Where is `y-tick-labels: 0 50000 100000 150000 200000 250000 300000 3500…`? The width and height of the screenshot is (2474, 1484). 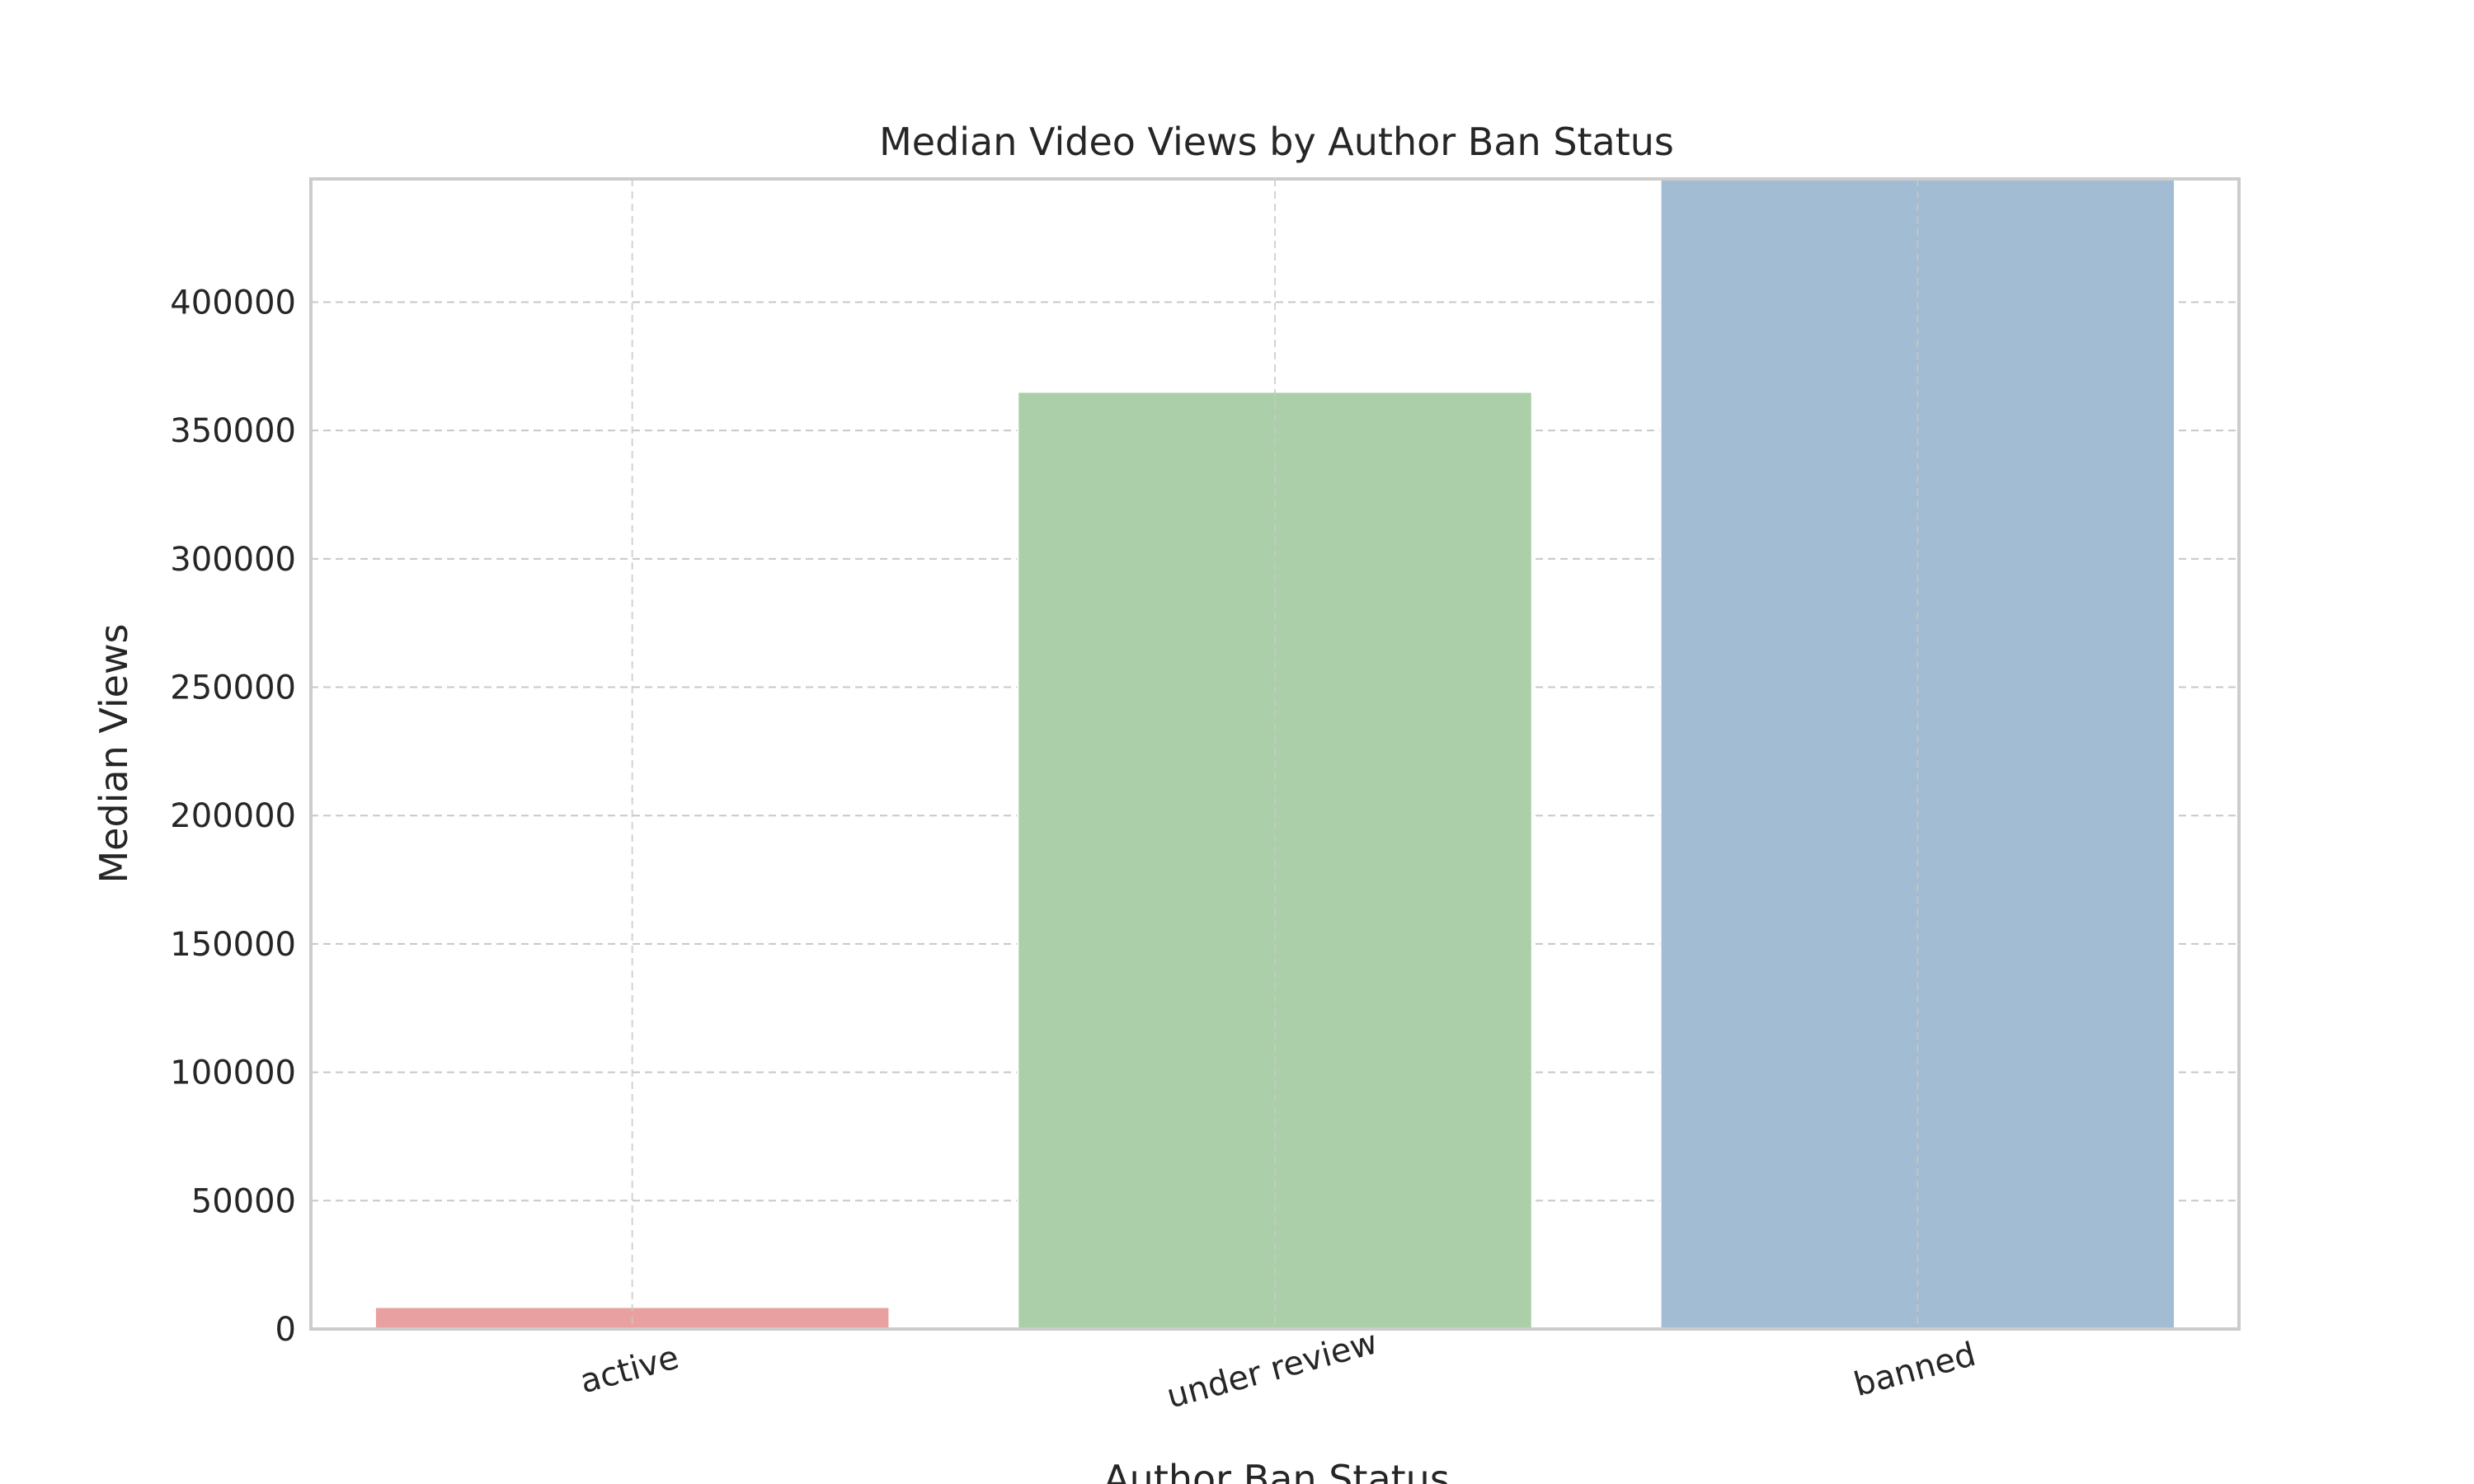
y-tick-labels: 0 50000 100000 150000 200000 250000 300000 3500… is located at coordinates (233, 816).